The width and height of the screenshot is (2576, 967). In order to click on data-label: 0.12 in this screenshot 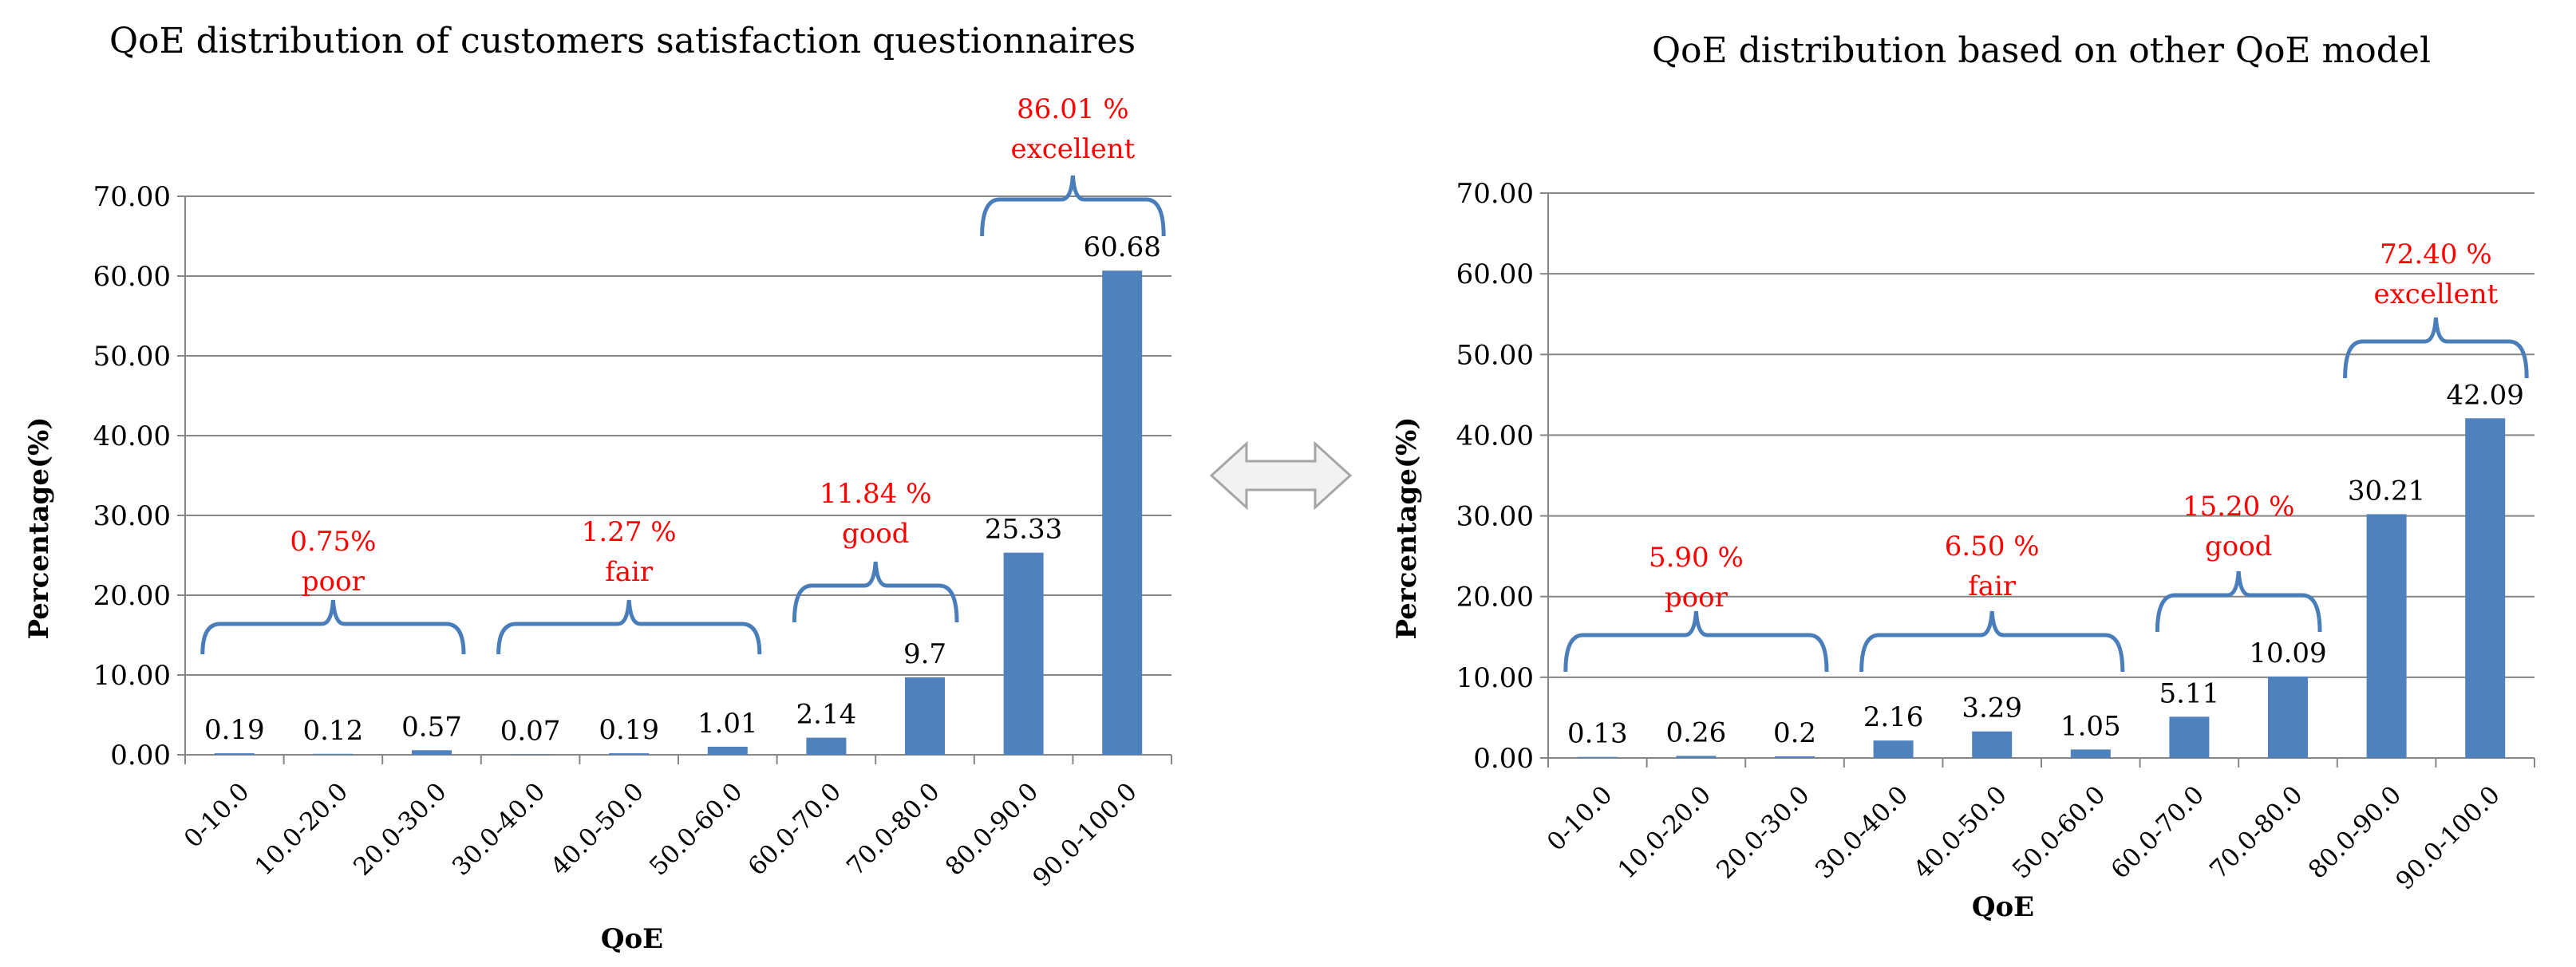, I will do `click(333, 731)`.